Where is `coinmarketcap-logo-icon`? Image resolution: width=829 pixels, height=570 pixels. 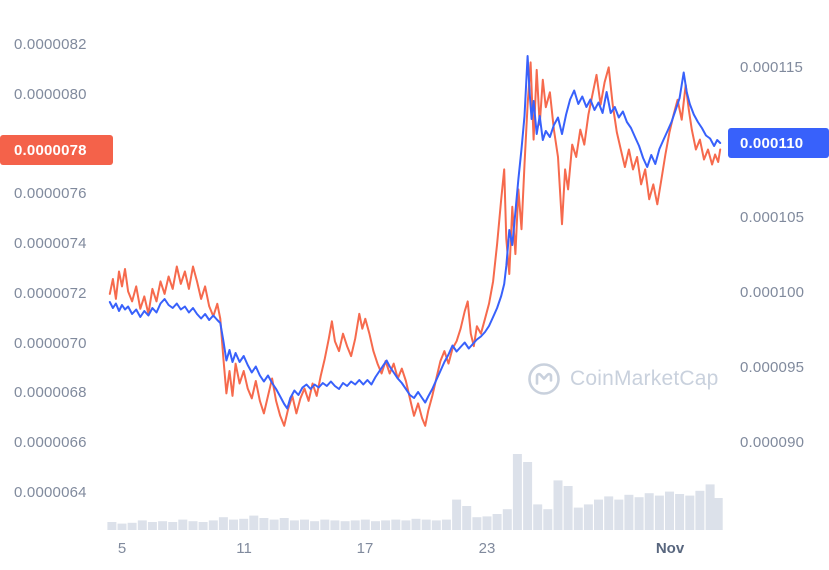 coinmarketcap-logo-icon is located at coordinates (544, 379).